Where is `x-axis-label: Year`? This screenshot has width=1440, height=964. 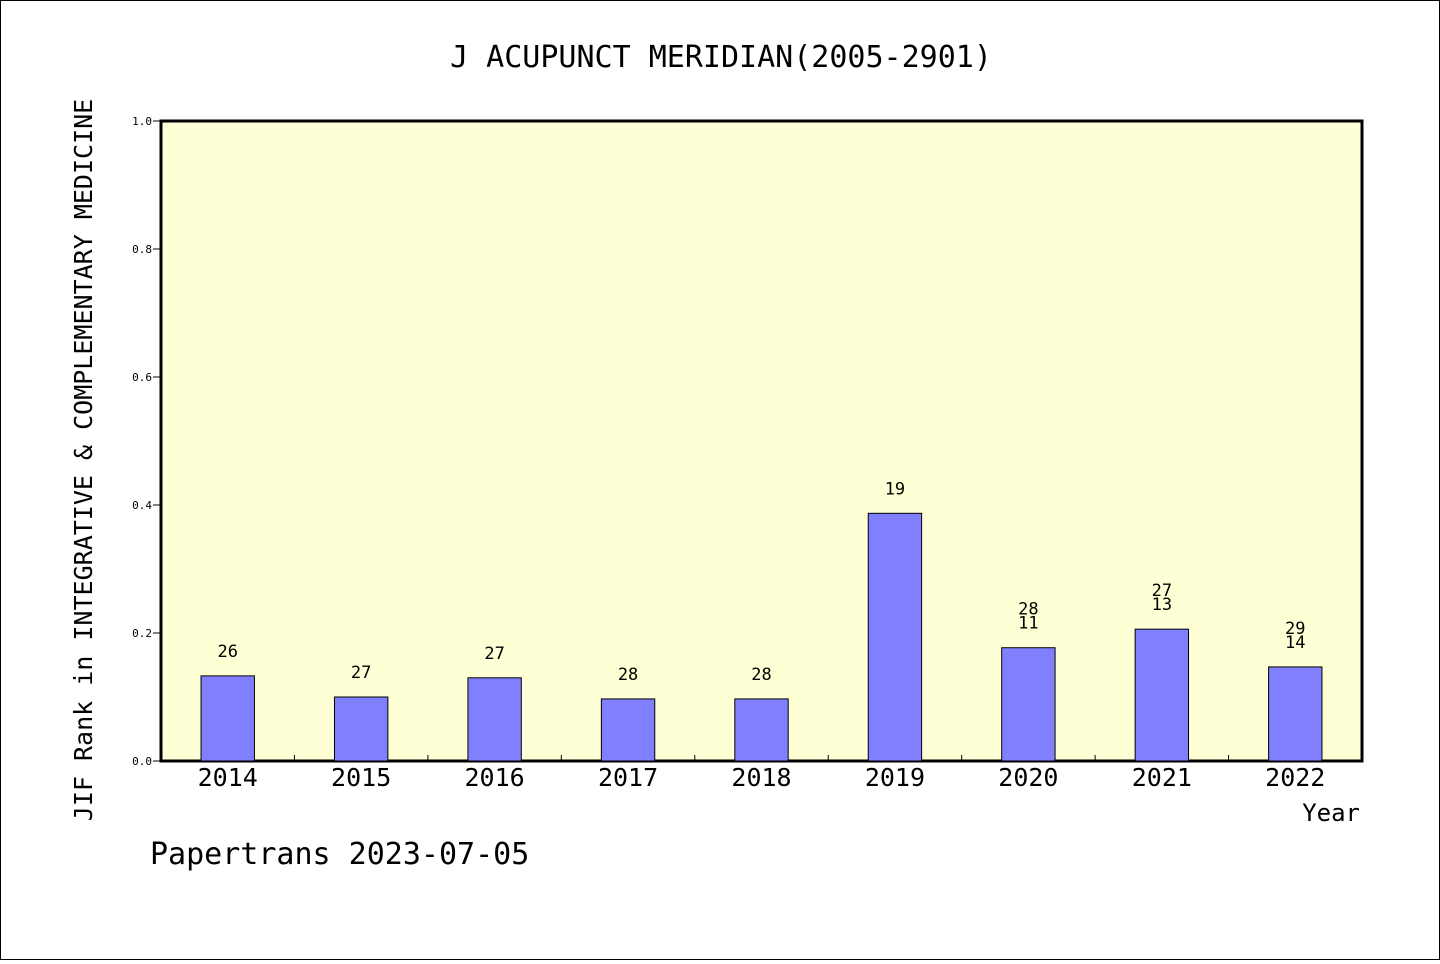 x-axis-label: Year is located at coordinates (1331, 813).